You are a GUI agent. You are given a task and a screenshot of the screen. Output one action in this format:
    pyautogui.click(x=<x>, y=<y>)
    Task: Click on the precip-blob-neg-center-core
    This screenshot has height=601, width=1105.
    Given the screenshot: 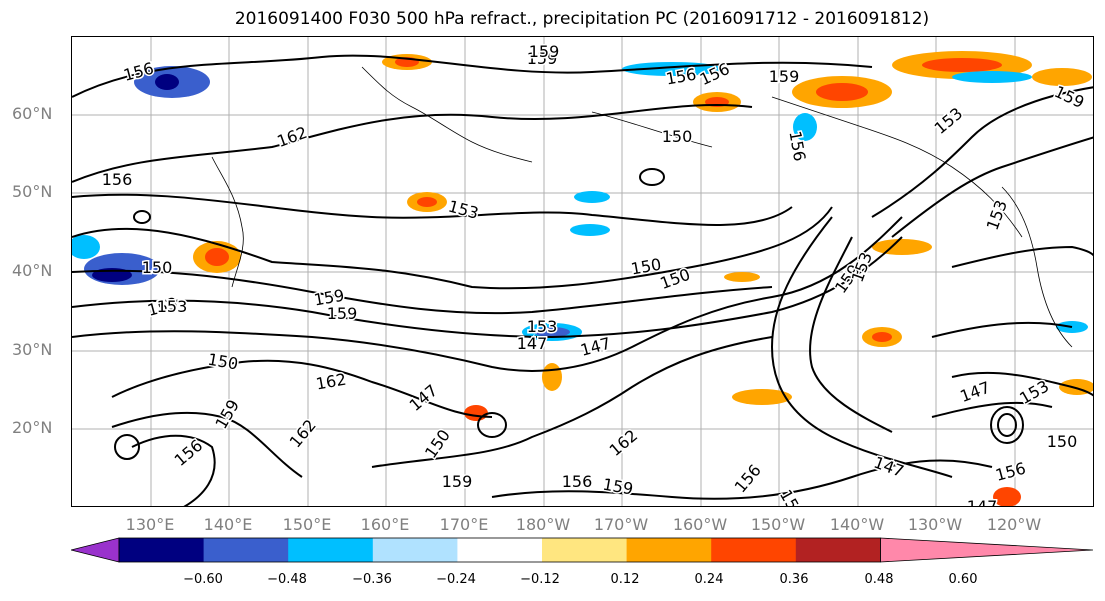 What is the action you would take?
    pyautogui.click(x=552, y=332)
    